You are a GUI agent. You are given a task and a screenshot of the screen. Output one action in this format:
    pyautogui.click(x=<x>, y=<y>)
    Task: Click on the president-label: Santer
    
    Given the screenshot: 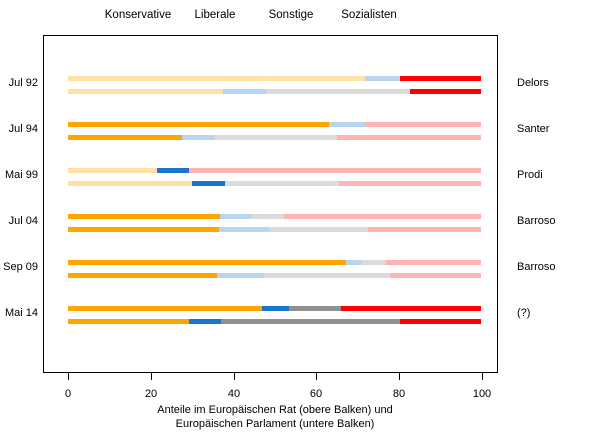 What is the action you would take?
    pyautogui.click(x=533, y=129)
    